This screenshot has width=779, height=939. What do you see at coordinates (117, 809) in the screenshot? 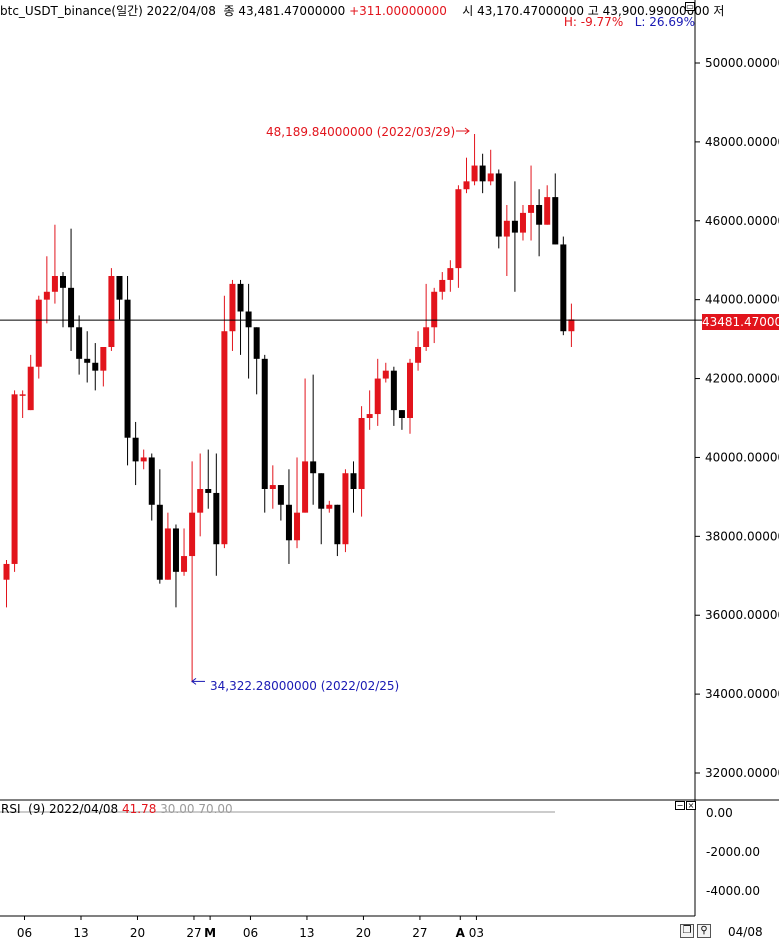
I see `rsi-header: RSI (9) 2022/04/08 41.78 30.00 70.00` at bounding box center [117, 809].